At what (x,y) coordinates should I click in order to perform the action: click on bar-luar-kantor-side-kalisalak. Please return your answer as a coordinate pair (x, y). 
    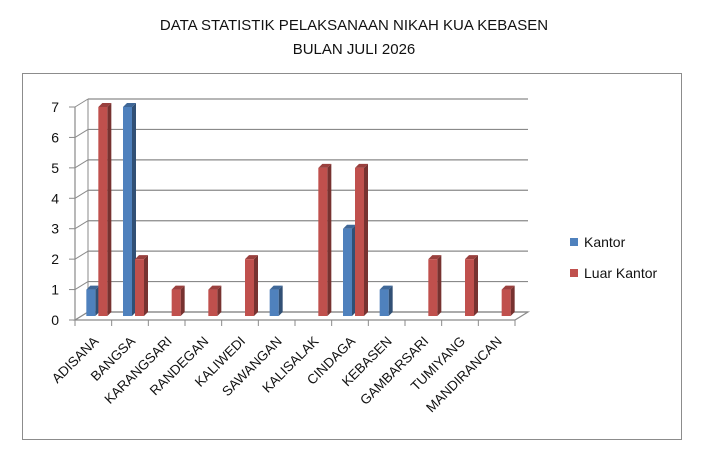
    Looking at the image, I should click on (329, 239).